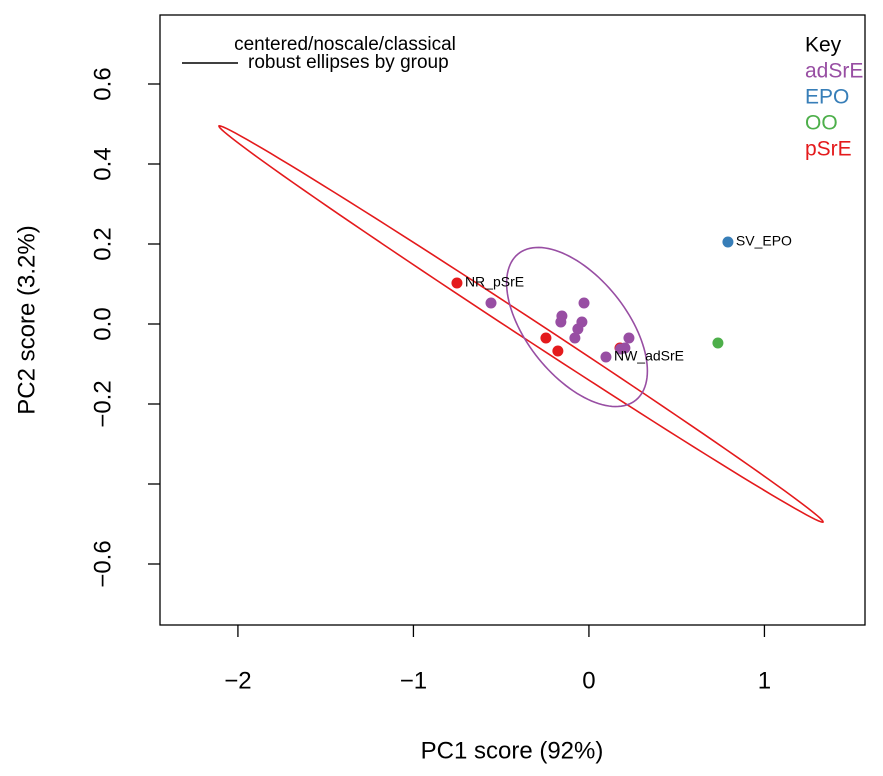 The image size is (883, 776). I want to click on x-tick-label: 0, so click(588, 680).